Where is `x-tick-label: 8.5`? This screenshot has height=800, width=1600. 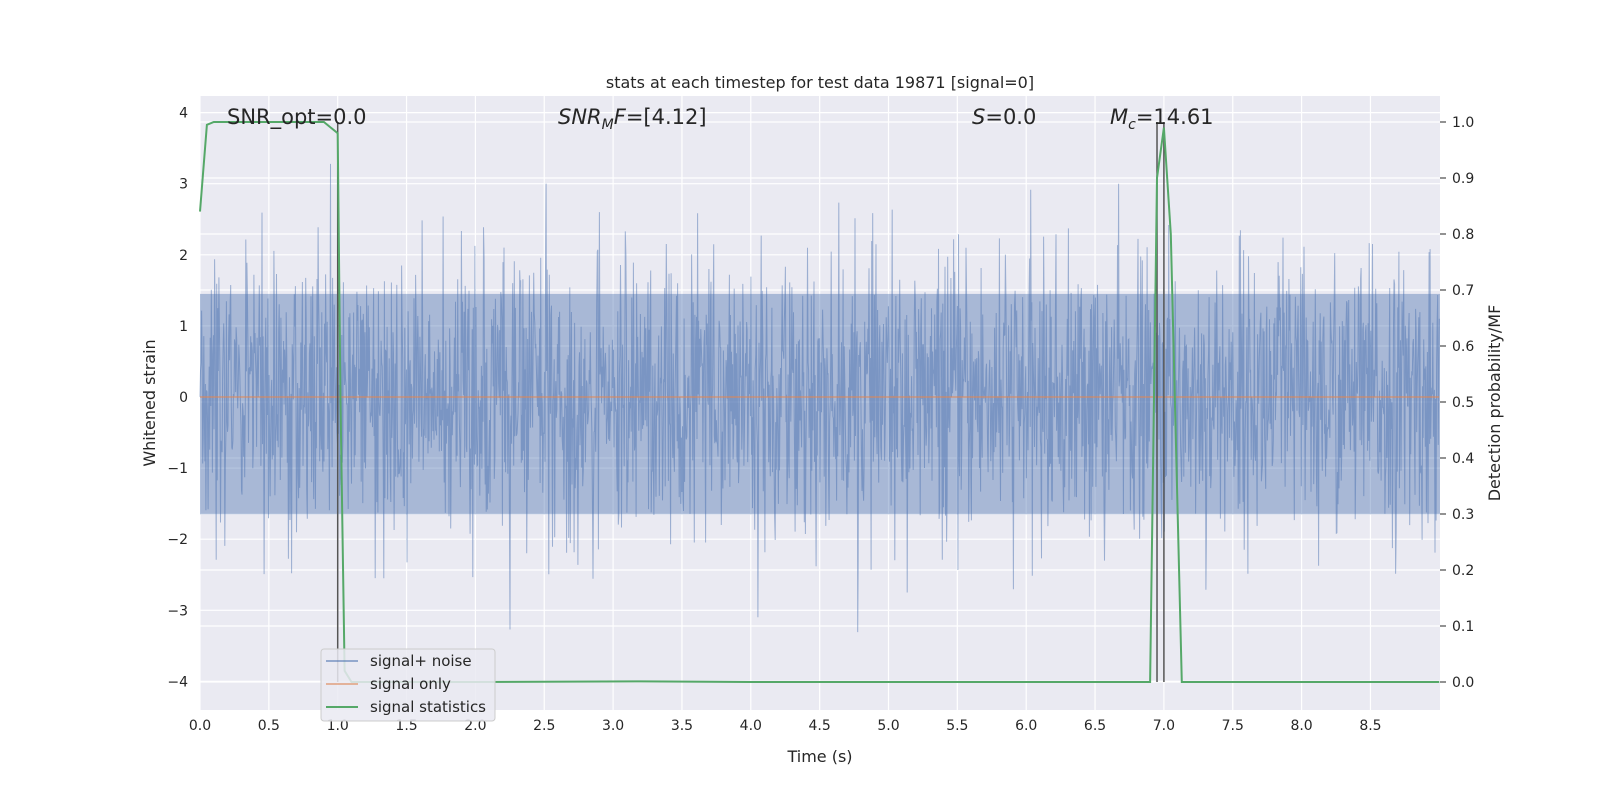 x-tick-label: 8.5 is located at coordinates (1370, 726).